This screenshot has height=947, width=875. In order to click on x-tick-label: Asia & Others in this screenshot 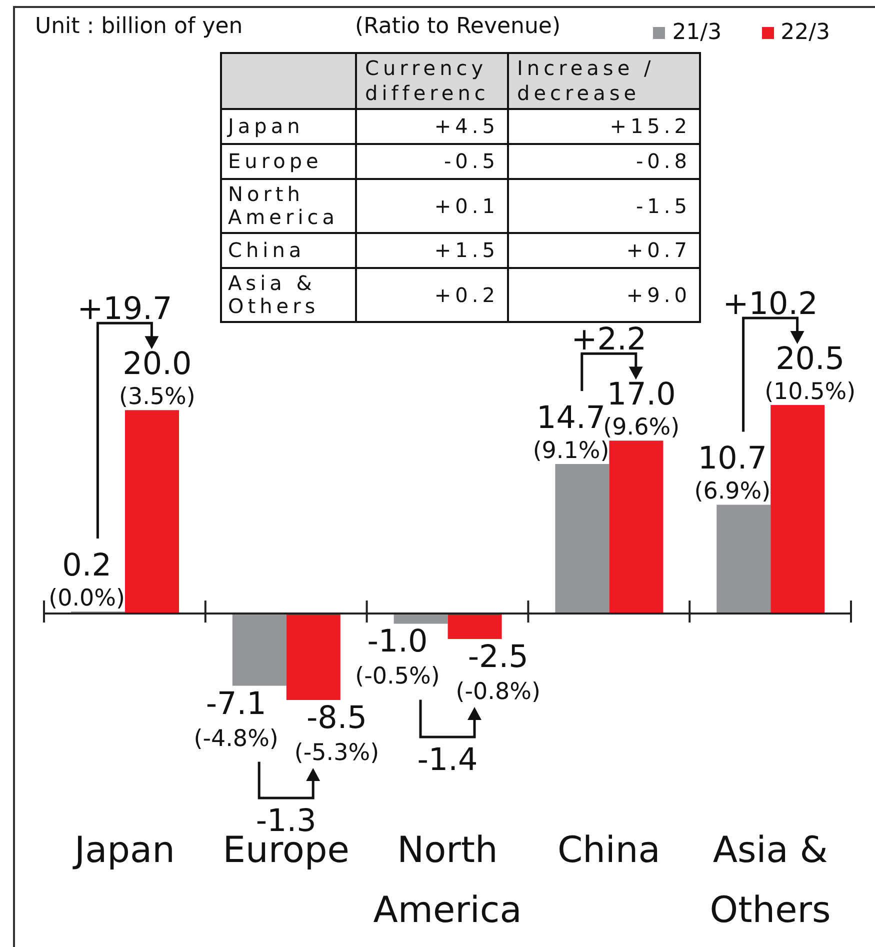, I will do `click(775, 880)`.